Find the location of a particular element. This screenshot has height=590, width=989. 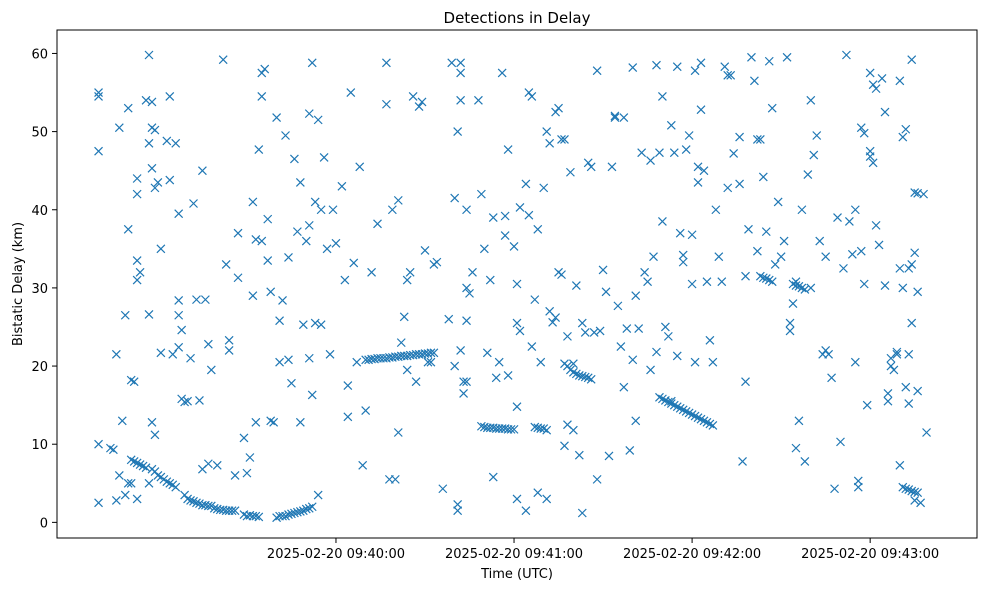

x-tick-label: 2025-02-20 09:42:00 is located at coordinates (692, 554).